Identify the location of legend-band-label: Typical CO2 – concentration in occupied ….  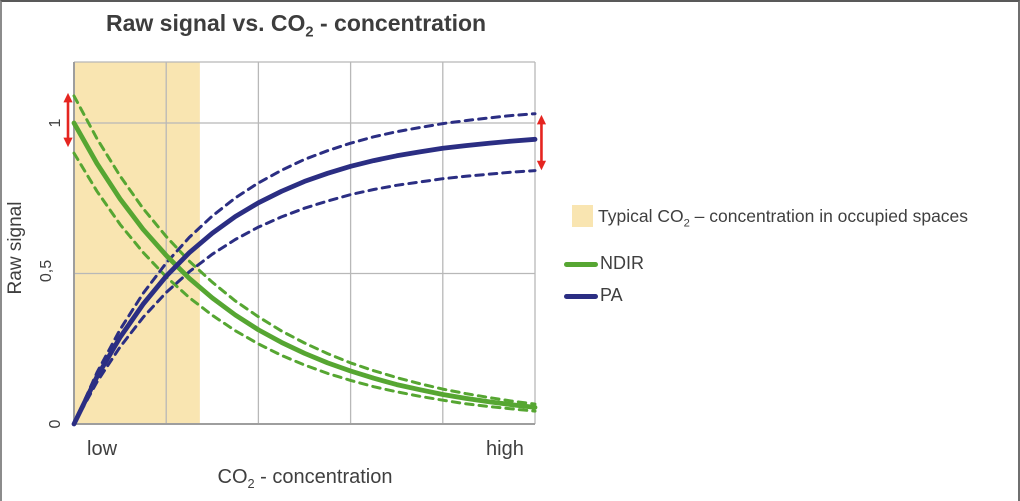
(783, 218).